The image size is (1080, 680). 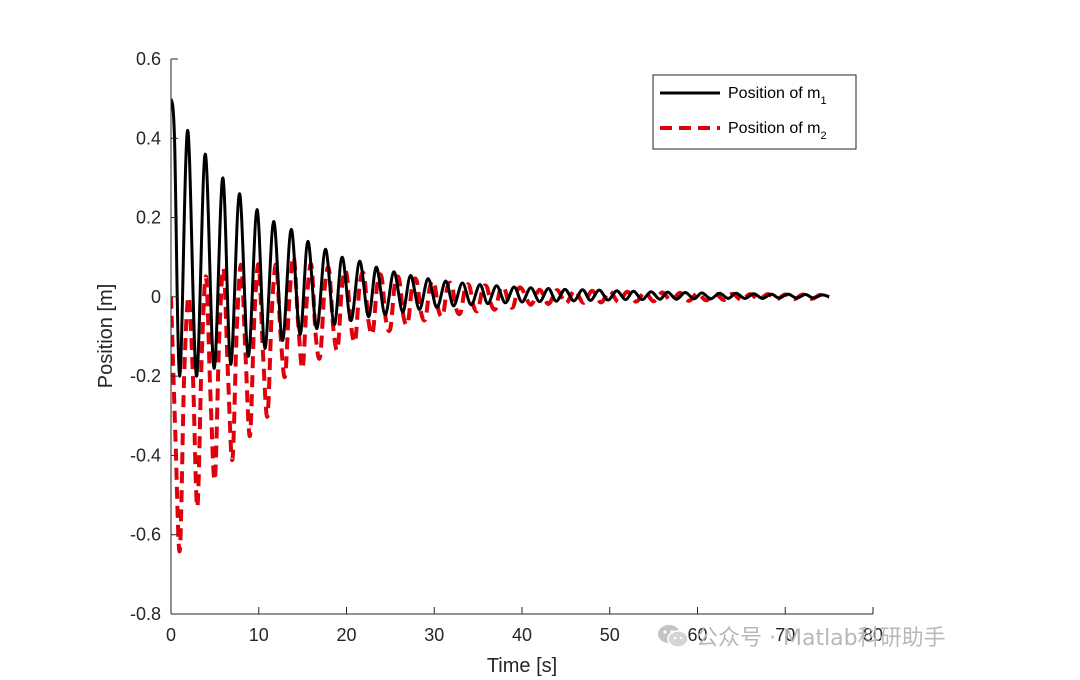 What do you see at coordinates (785, 635) in the screenshot?
I see `x-tick-label: 70` at bounding box center [785, 635].